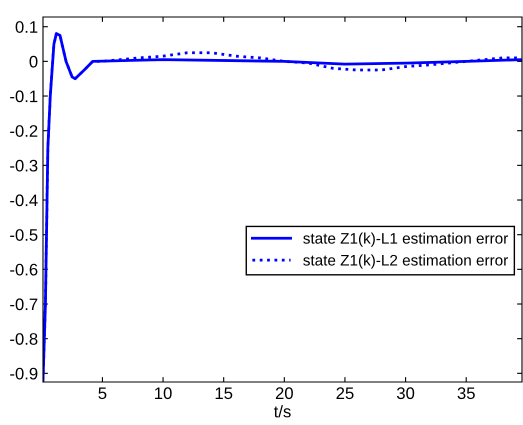  Describe the element at coordinates (405, 239) in the screenshot. I see `legend-label: state Z1(k)-L1 estimation error` at that location.